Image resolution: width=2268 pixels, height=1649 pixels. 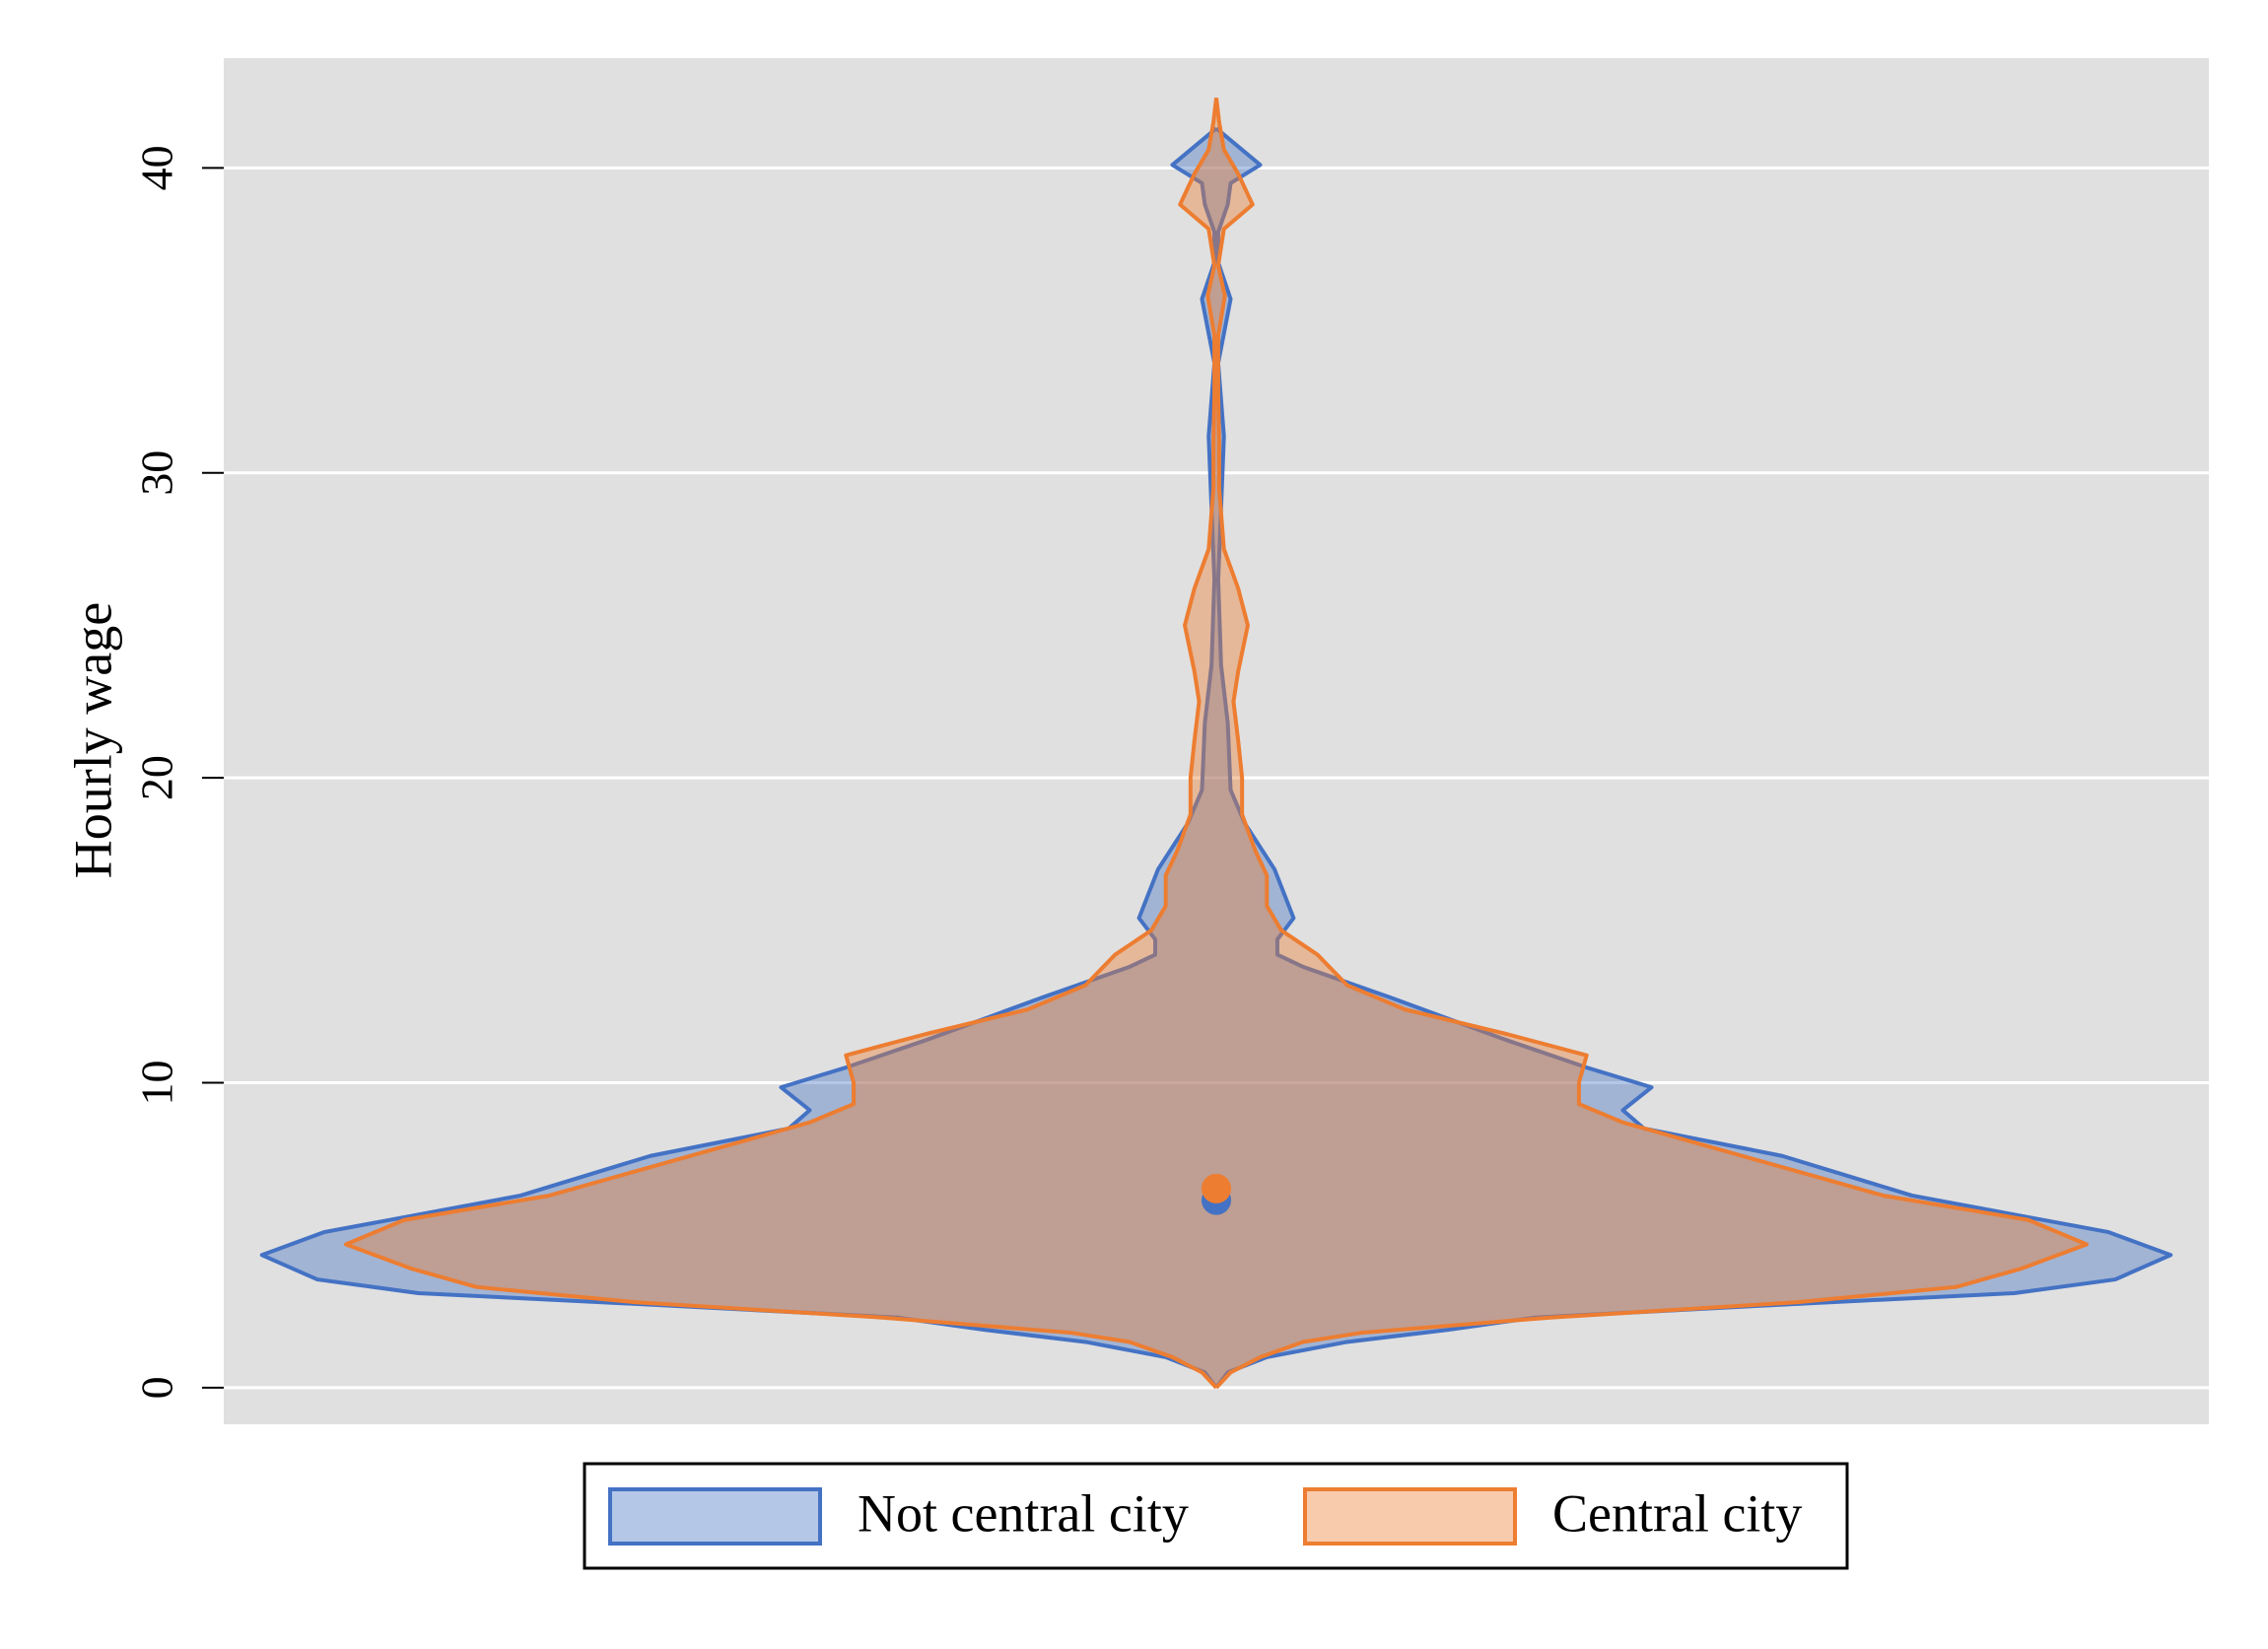 I want to click on legend-label: Not central city, so click(x=1024, y=1513).